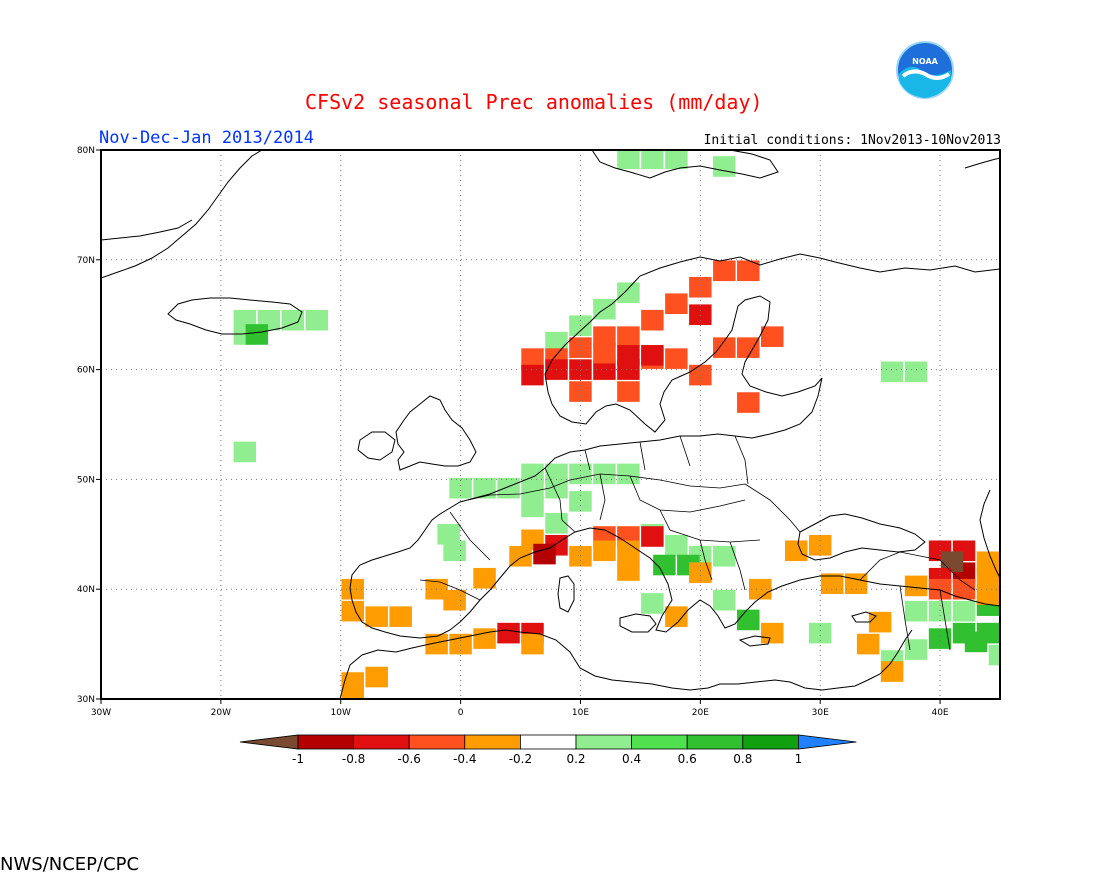 The width and height of the screenshot is (1100, 875). What do you see at coordinates (566, 594) in the screenshot?
I see `sardinia-coastline` at bounding box center [566, 594].